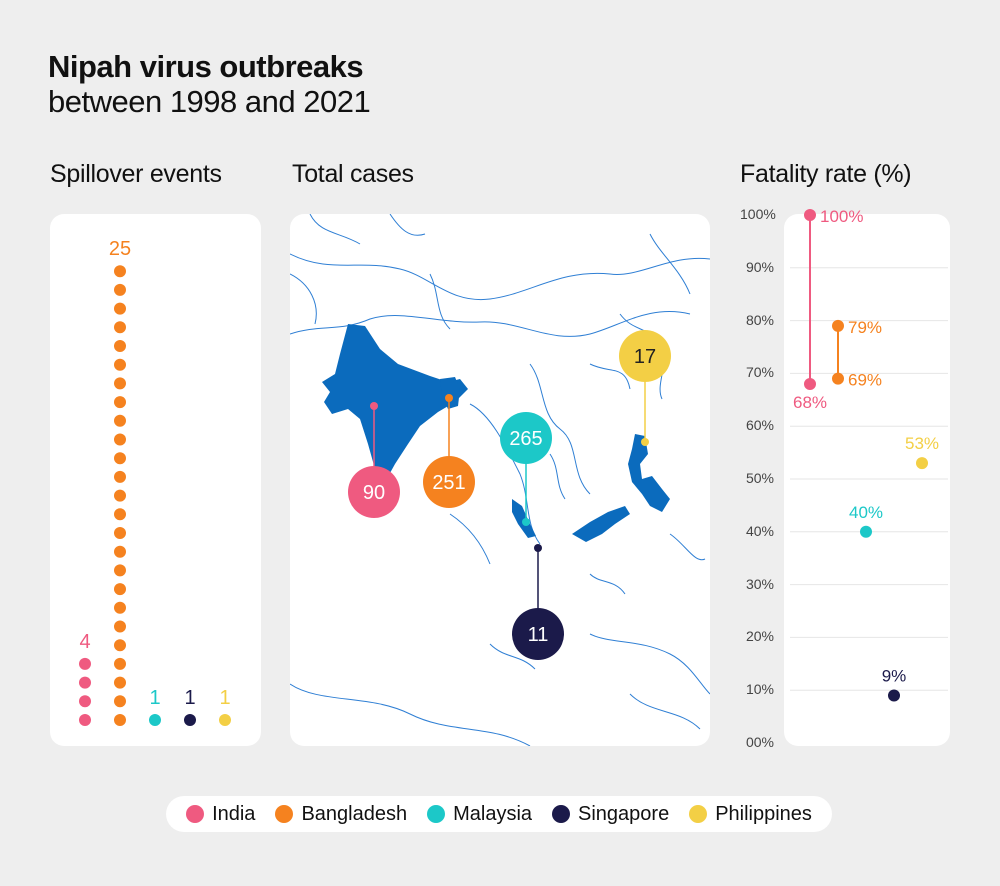  What do you see at coordinates (450, 393) in the screenshot?
I see `bangladesh-shape` at bounding box center [450, 393].